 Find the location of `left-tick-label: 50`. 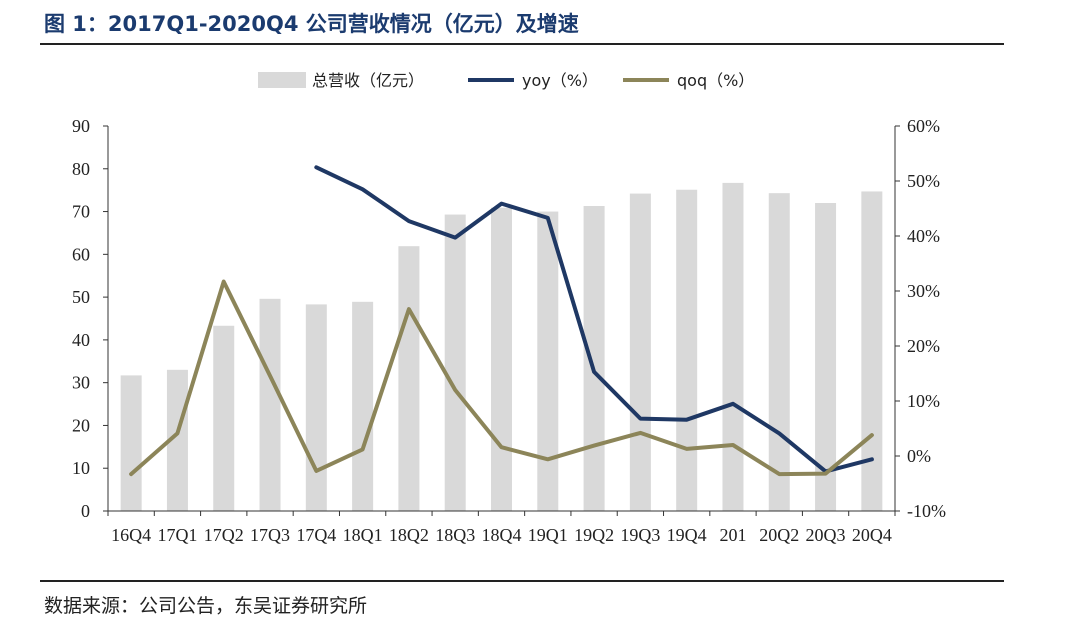

left-tick-label: 50 is located at coordinates (81, 297).